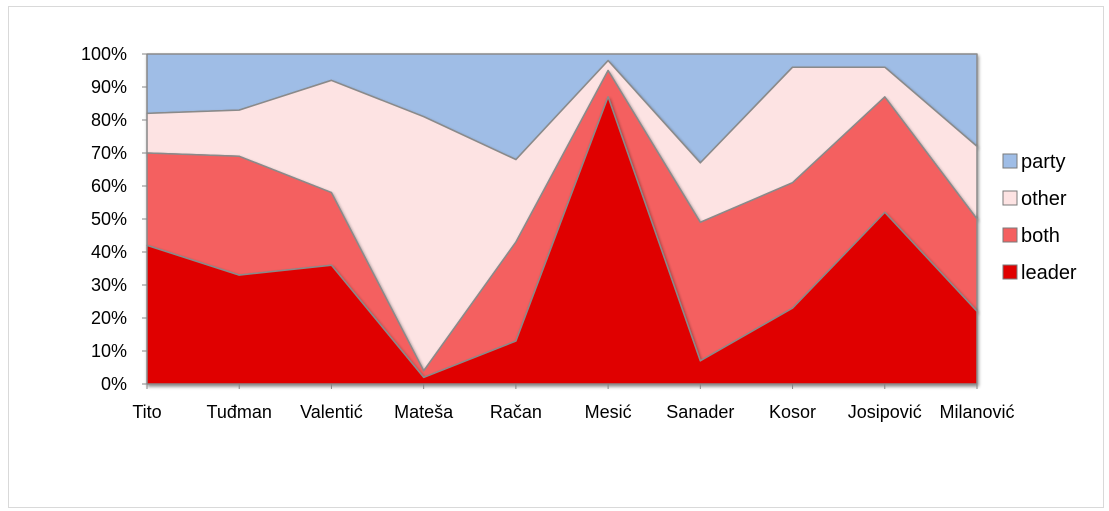 The image size is (1109, 511). I want to click on y-tick-label: 50%, so click(109, 219).